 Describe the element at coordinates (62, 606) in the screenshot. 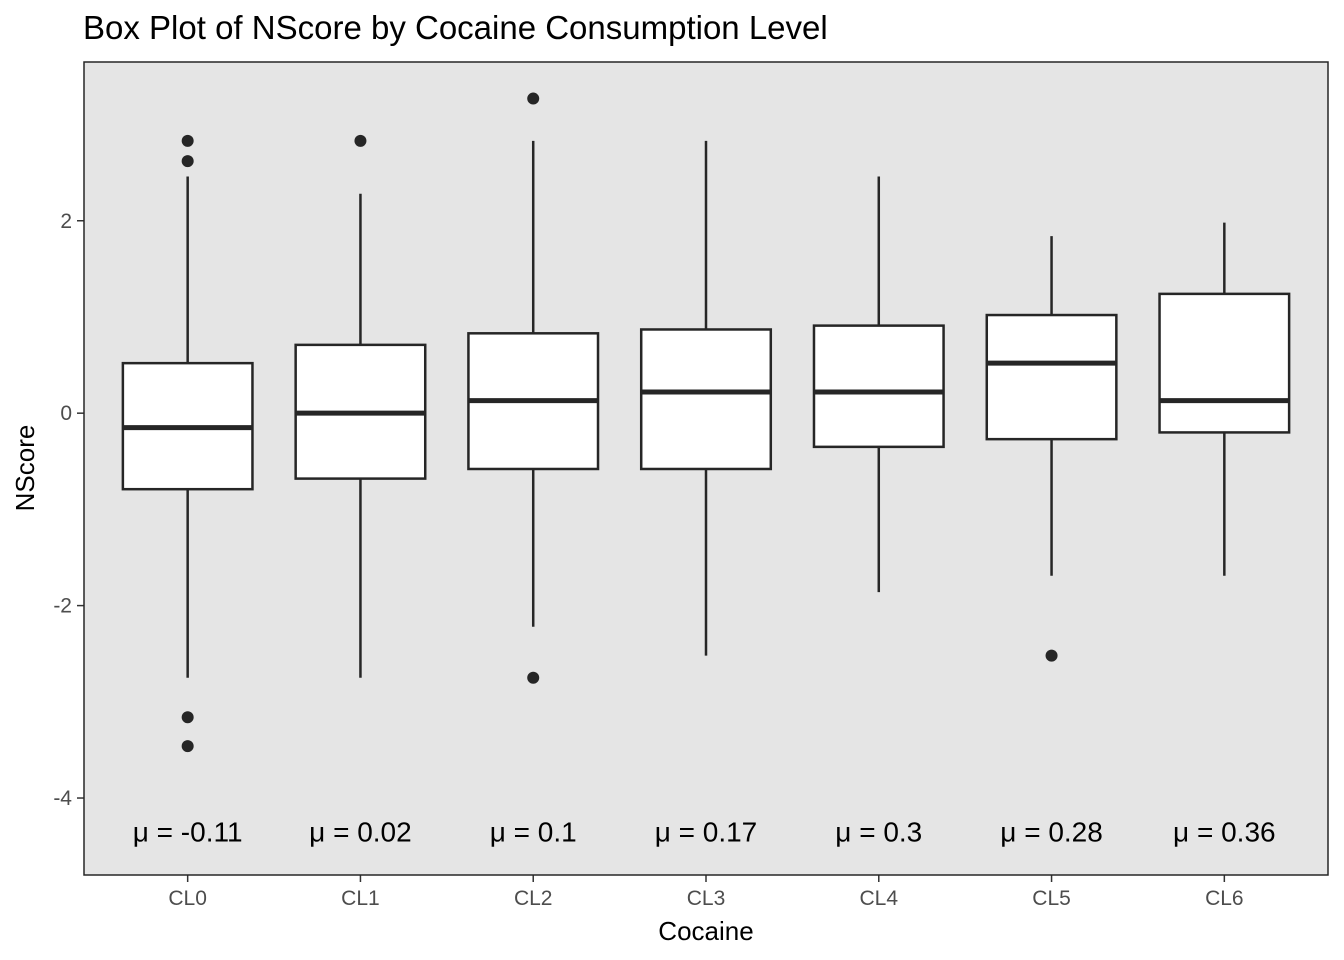

I see `y-tick-label: -2` at that location.